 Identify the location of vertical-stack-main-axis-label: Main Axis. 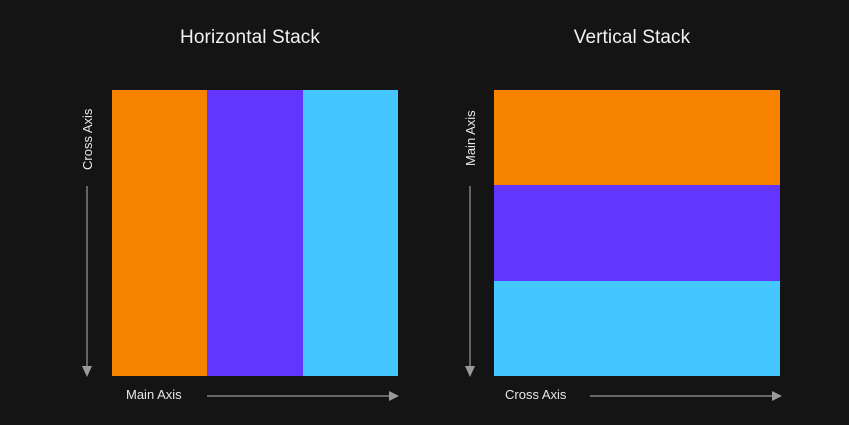
(470, 138).